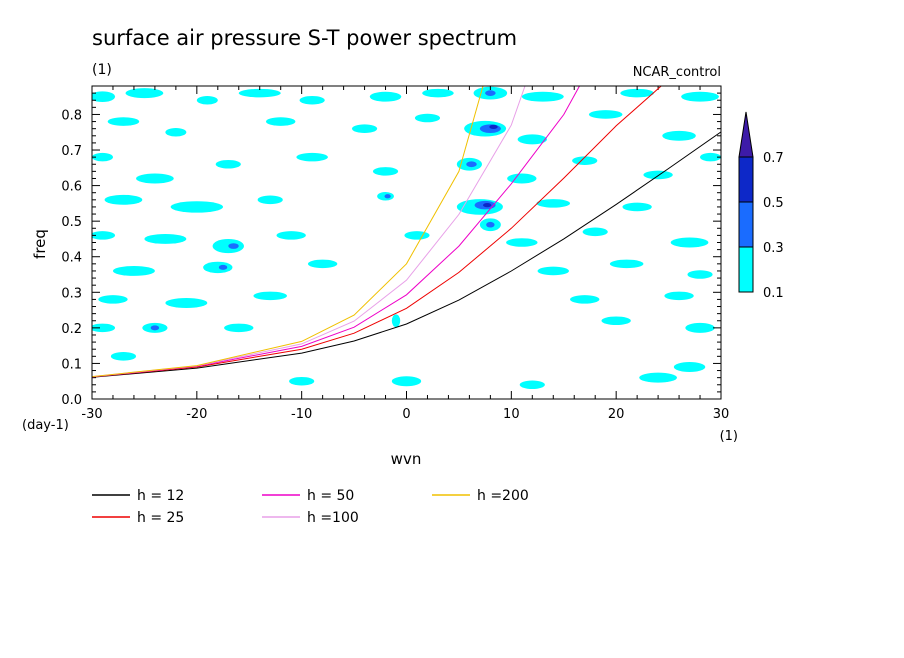 The height and width of the screenshot is (658, 904). I want to click on chart-subtitle-left: (1), so click(102, 70).